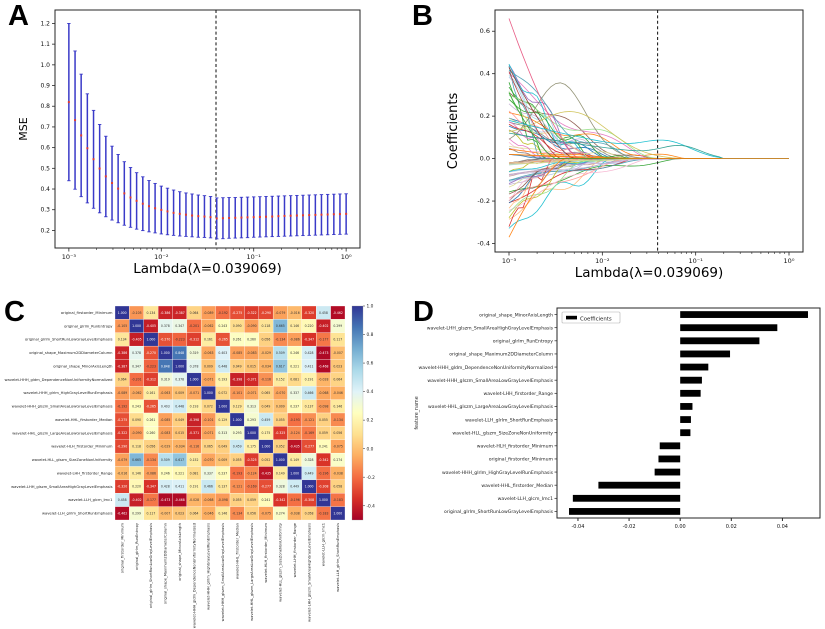 Image resolution: width=825 pixels, height=629 pixels. Describe the element at coordinates (122, 548) in the screenshot. I see `heatmap-col-label: original_firstorder_Minimum` at that location.